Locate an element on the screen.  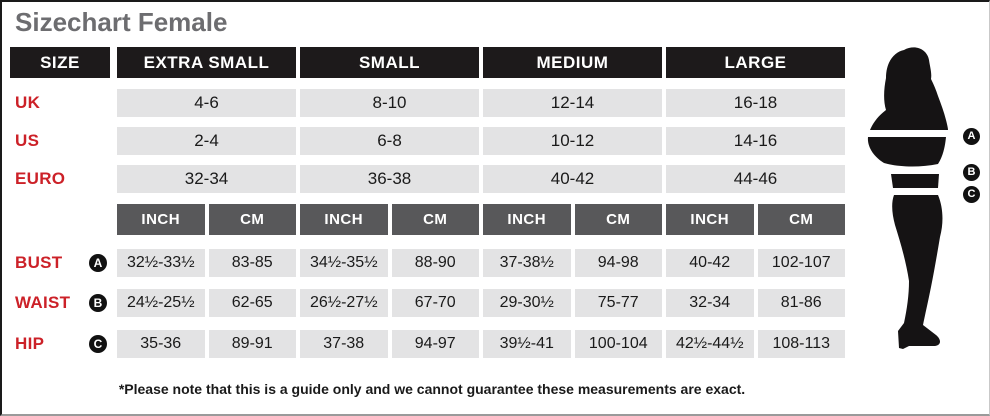
cell-uk-l: 16-18 is located at coordinates (755, 103).